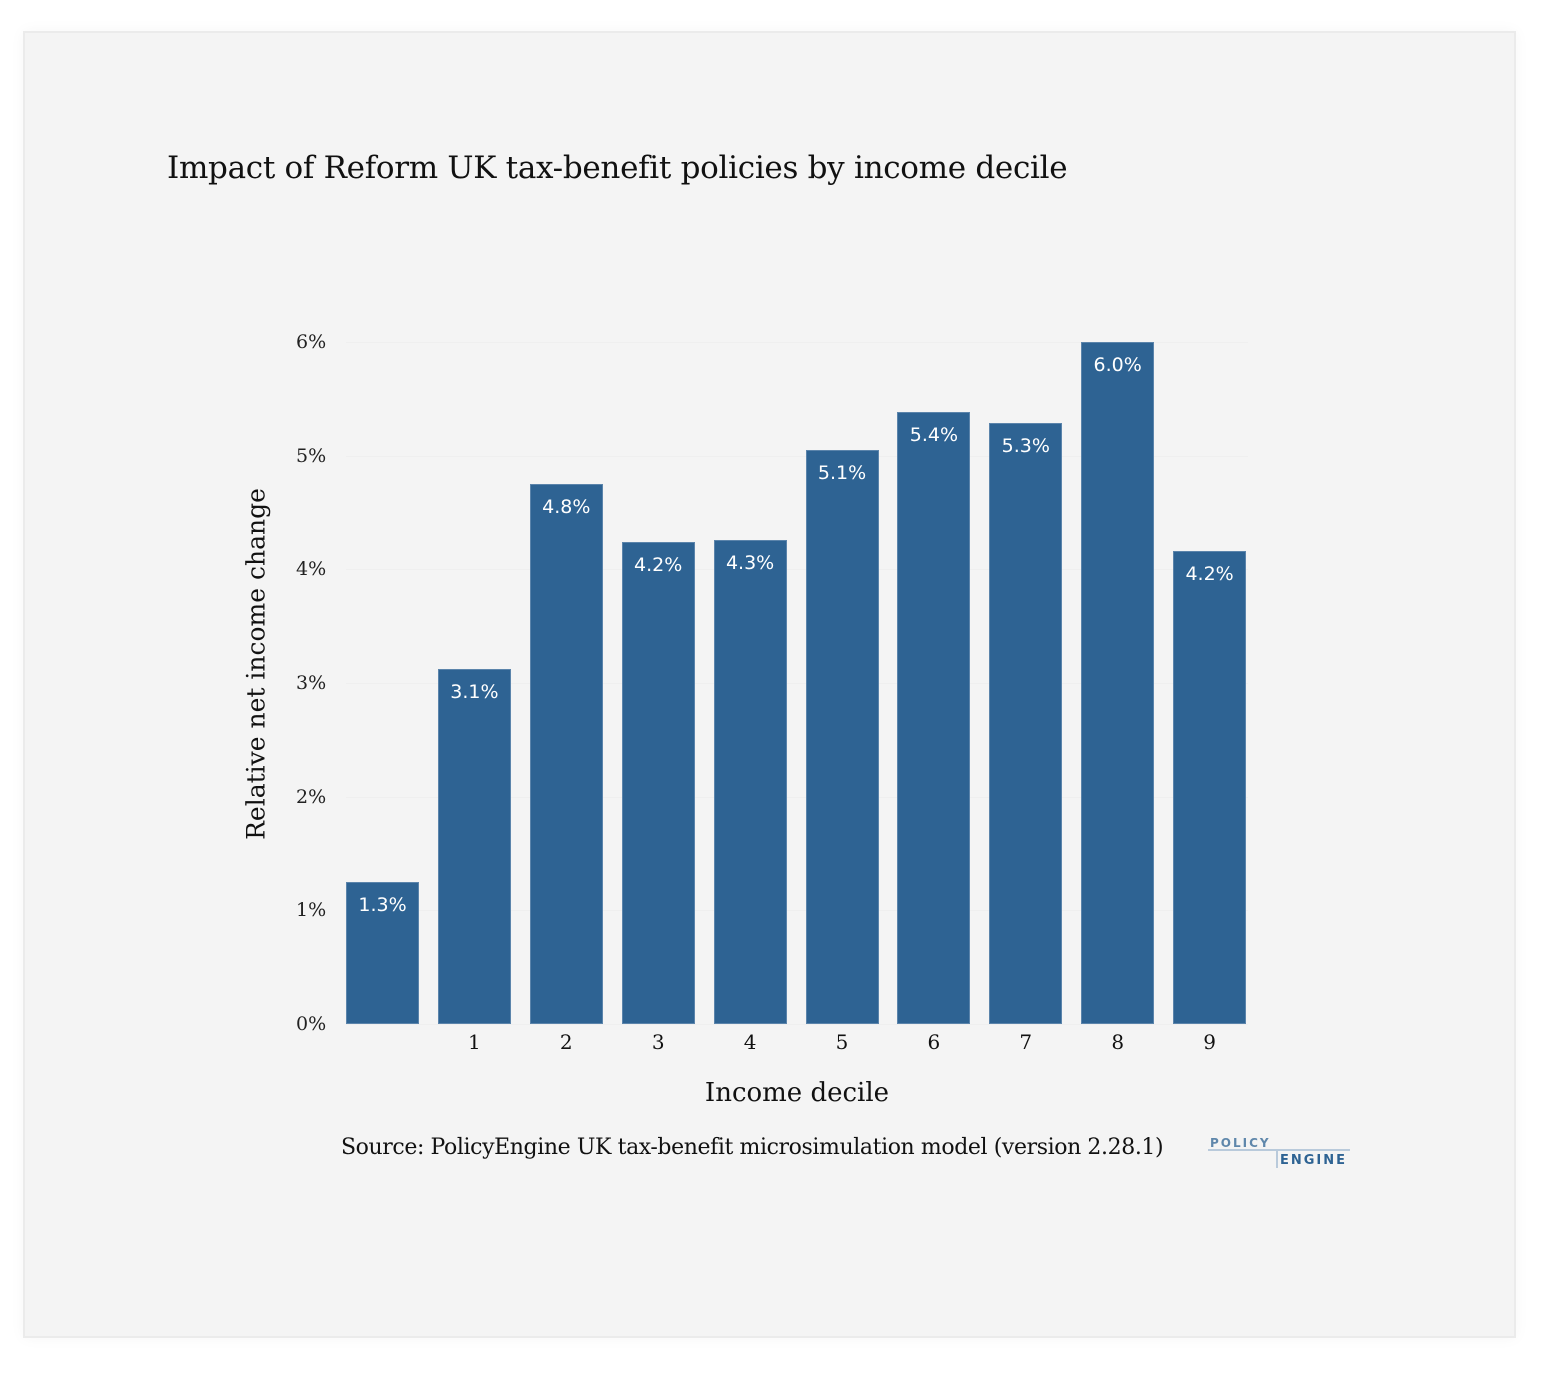 The width and height of the screenshot is (1544, 1374). What do you see at coordinates (474, 692) in the screenshot?
I see `bar-value-label: 3.1%` at bounding box center [474, 692].